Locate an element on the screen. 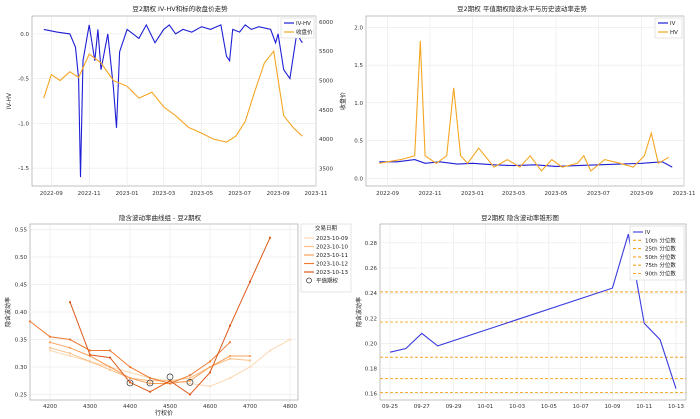 This screenshot has width=700, height=419. chart2-x-tick: 2023-09 is located at coordinates (641, 194).